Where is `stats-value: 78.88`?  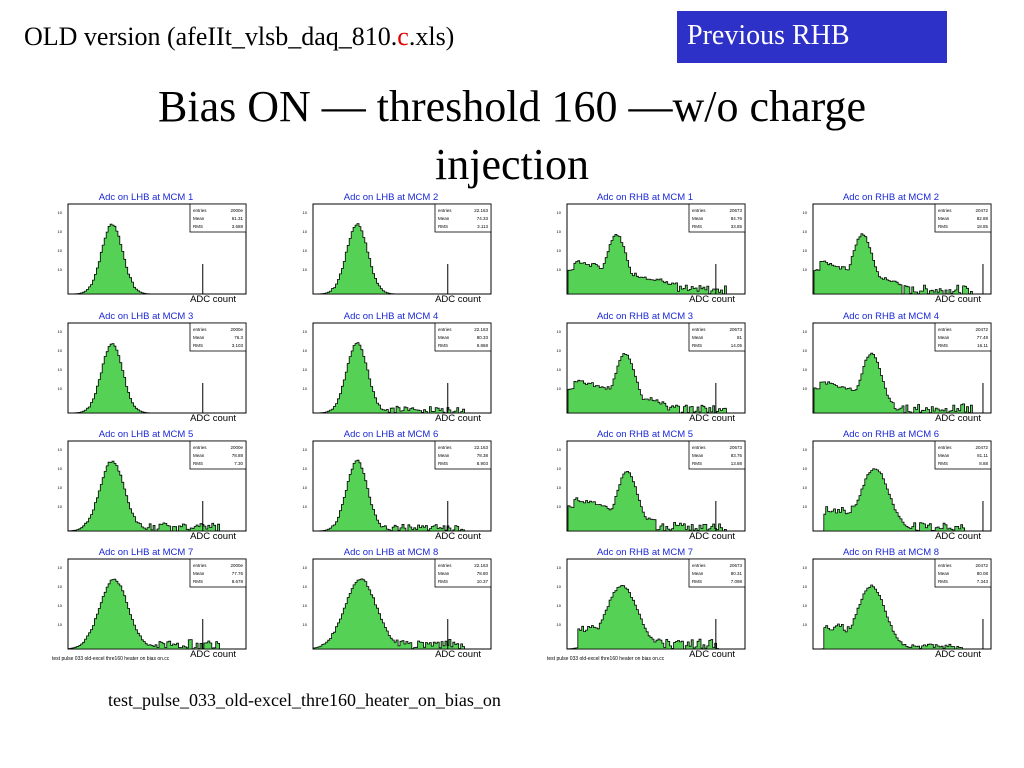 stats-value: 78.88 is located at coordinates (238, 455).